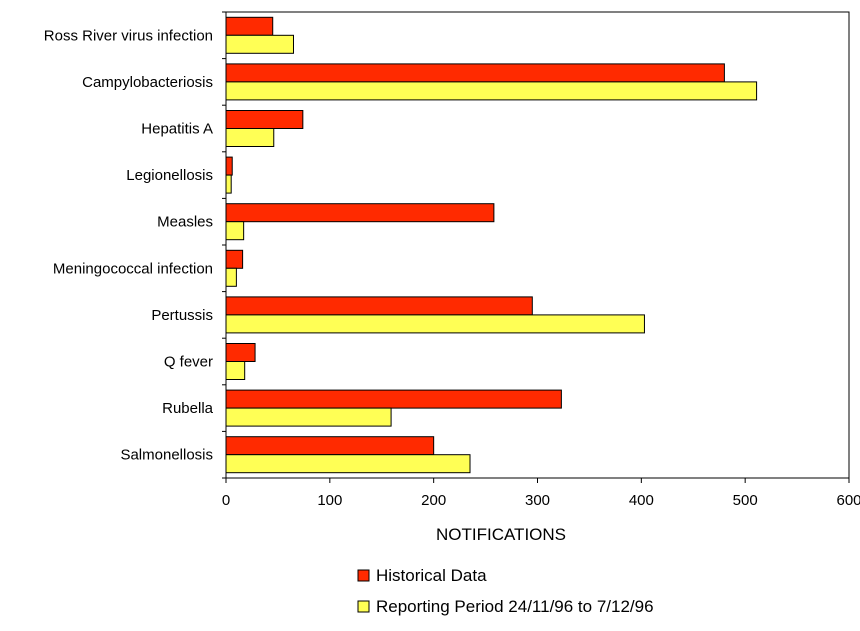 The image size is (860, 631). I want to click on x-tick-label: 400, so click(641, 500).